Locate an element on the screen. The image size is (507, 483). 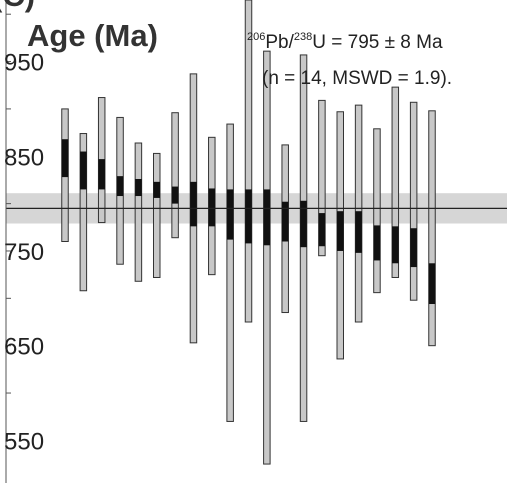
annotation-sup-238: 238 is located at coordinates (303, 37).